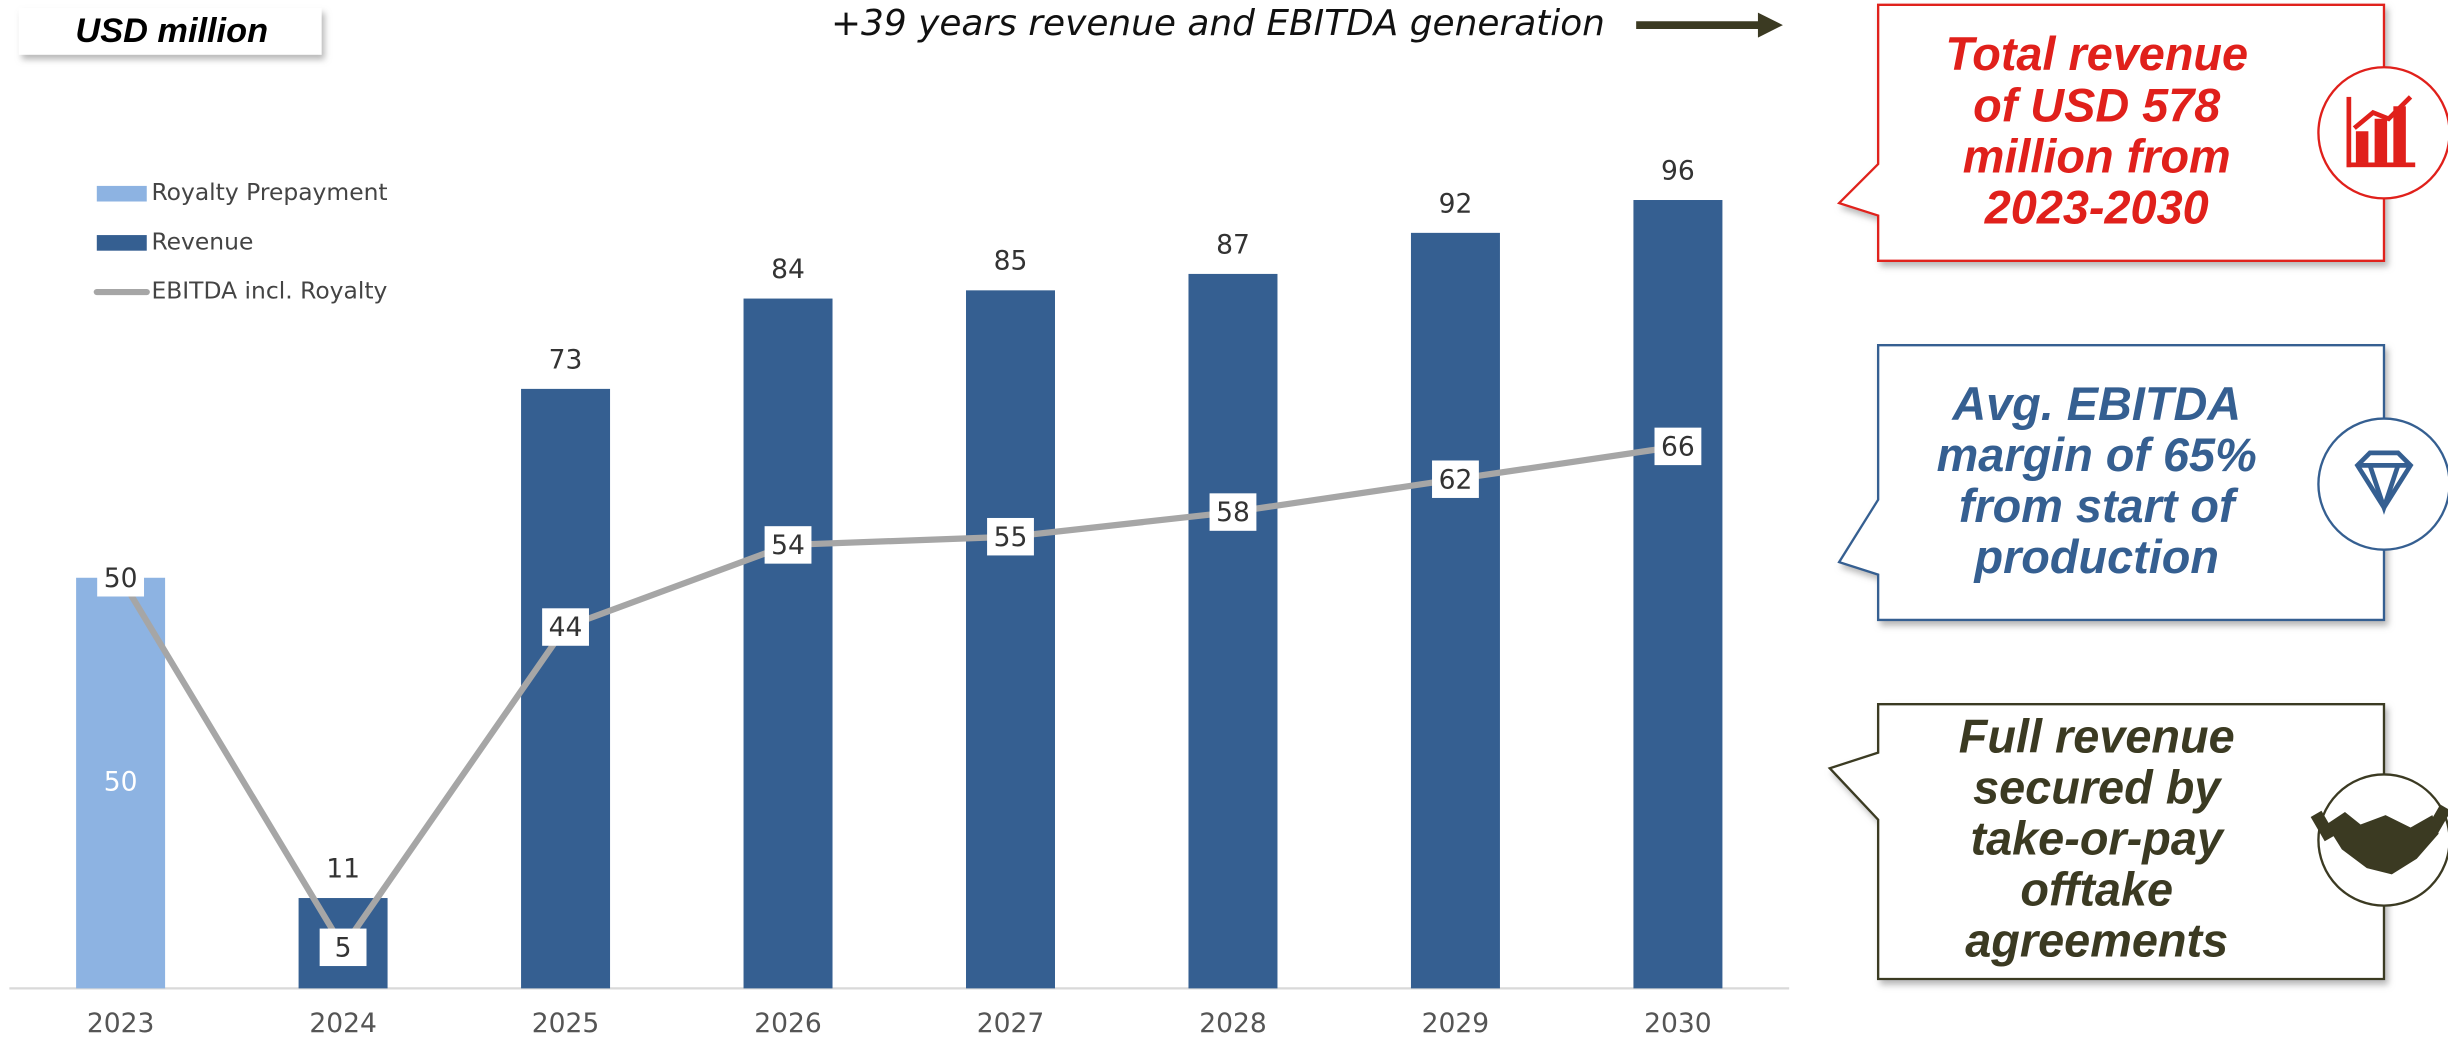 Image resolution: width=2448 pixels, height=1040 pixels. I want to click on line-value-label: 44, so click(566, 627).